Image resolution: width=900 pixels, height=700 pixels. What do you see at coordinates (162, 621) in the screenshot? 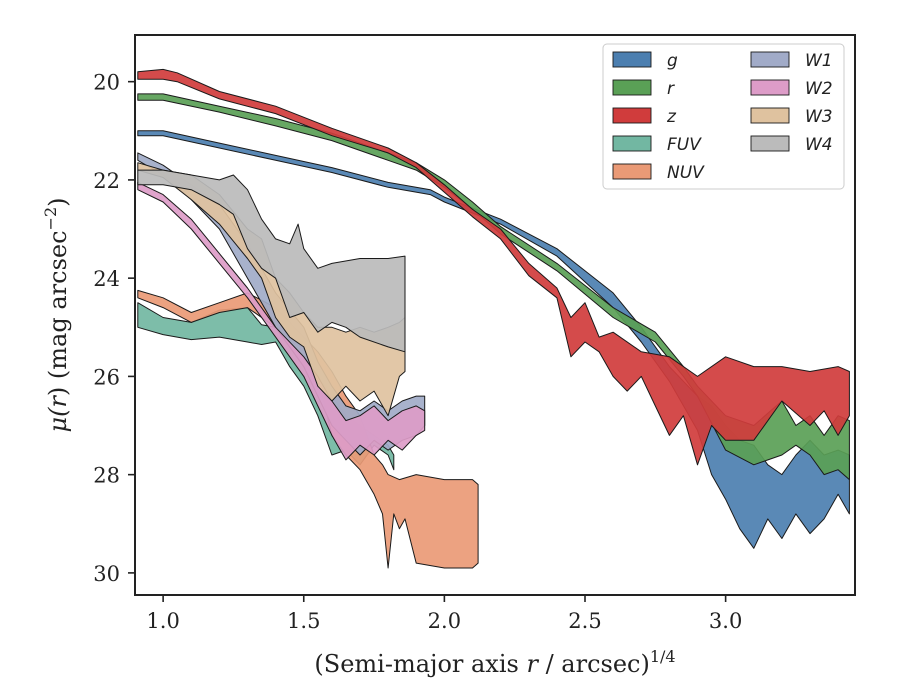
I see `x-tick-label: 1.0` at bounding box center [162, 621].